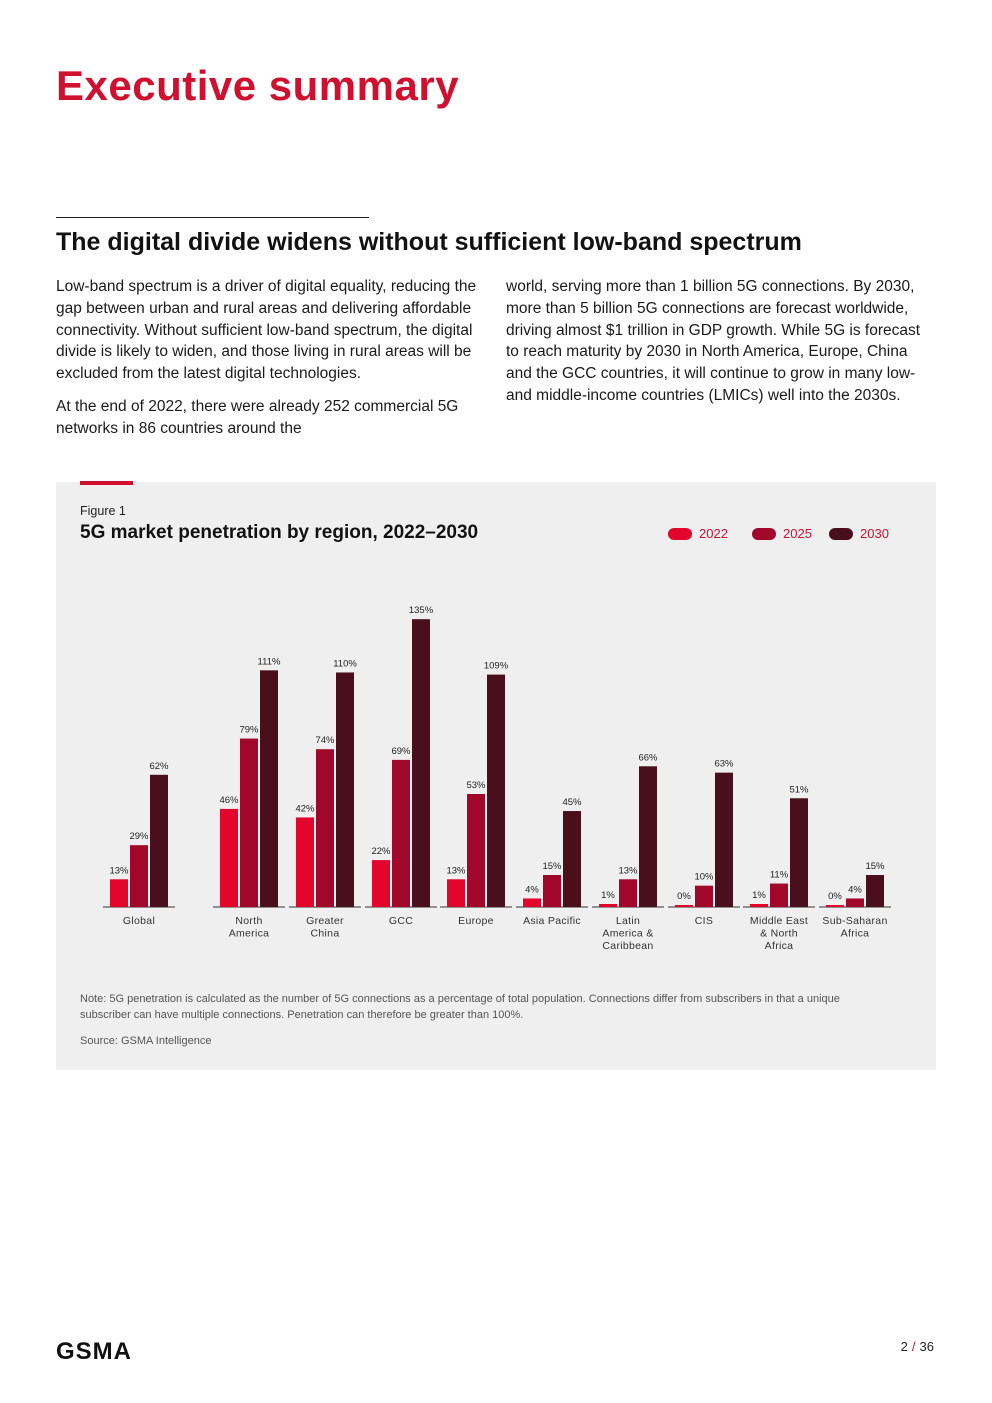 This screenshot has height=1403, width=992. I want to click on data-label: 69%, so click(401, 751).